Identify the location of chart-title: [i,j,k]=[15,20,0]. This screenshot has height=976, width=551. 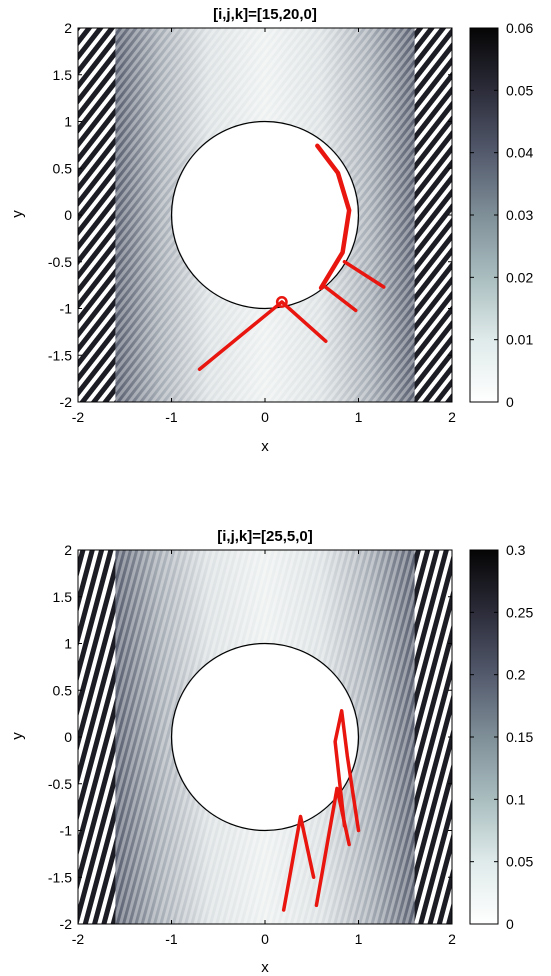
(265, 14).